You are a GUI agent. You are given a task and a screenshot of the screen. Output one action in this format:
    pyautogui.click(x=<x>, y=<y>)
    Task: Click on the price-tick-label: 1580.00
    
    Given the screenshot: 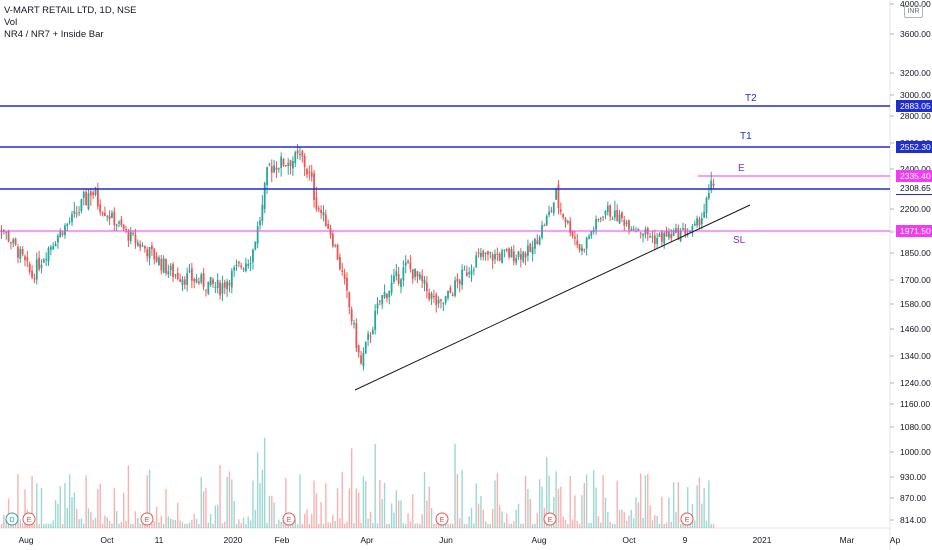 What is the action you would take?
    pyautogui.click(x=915, y=304)
    